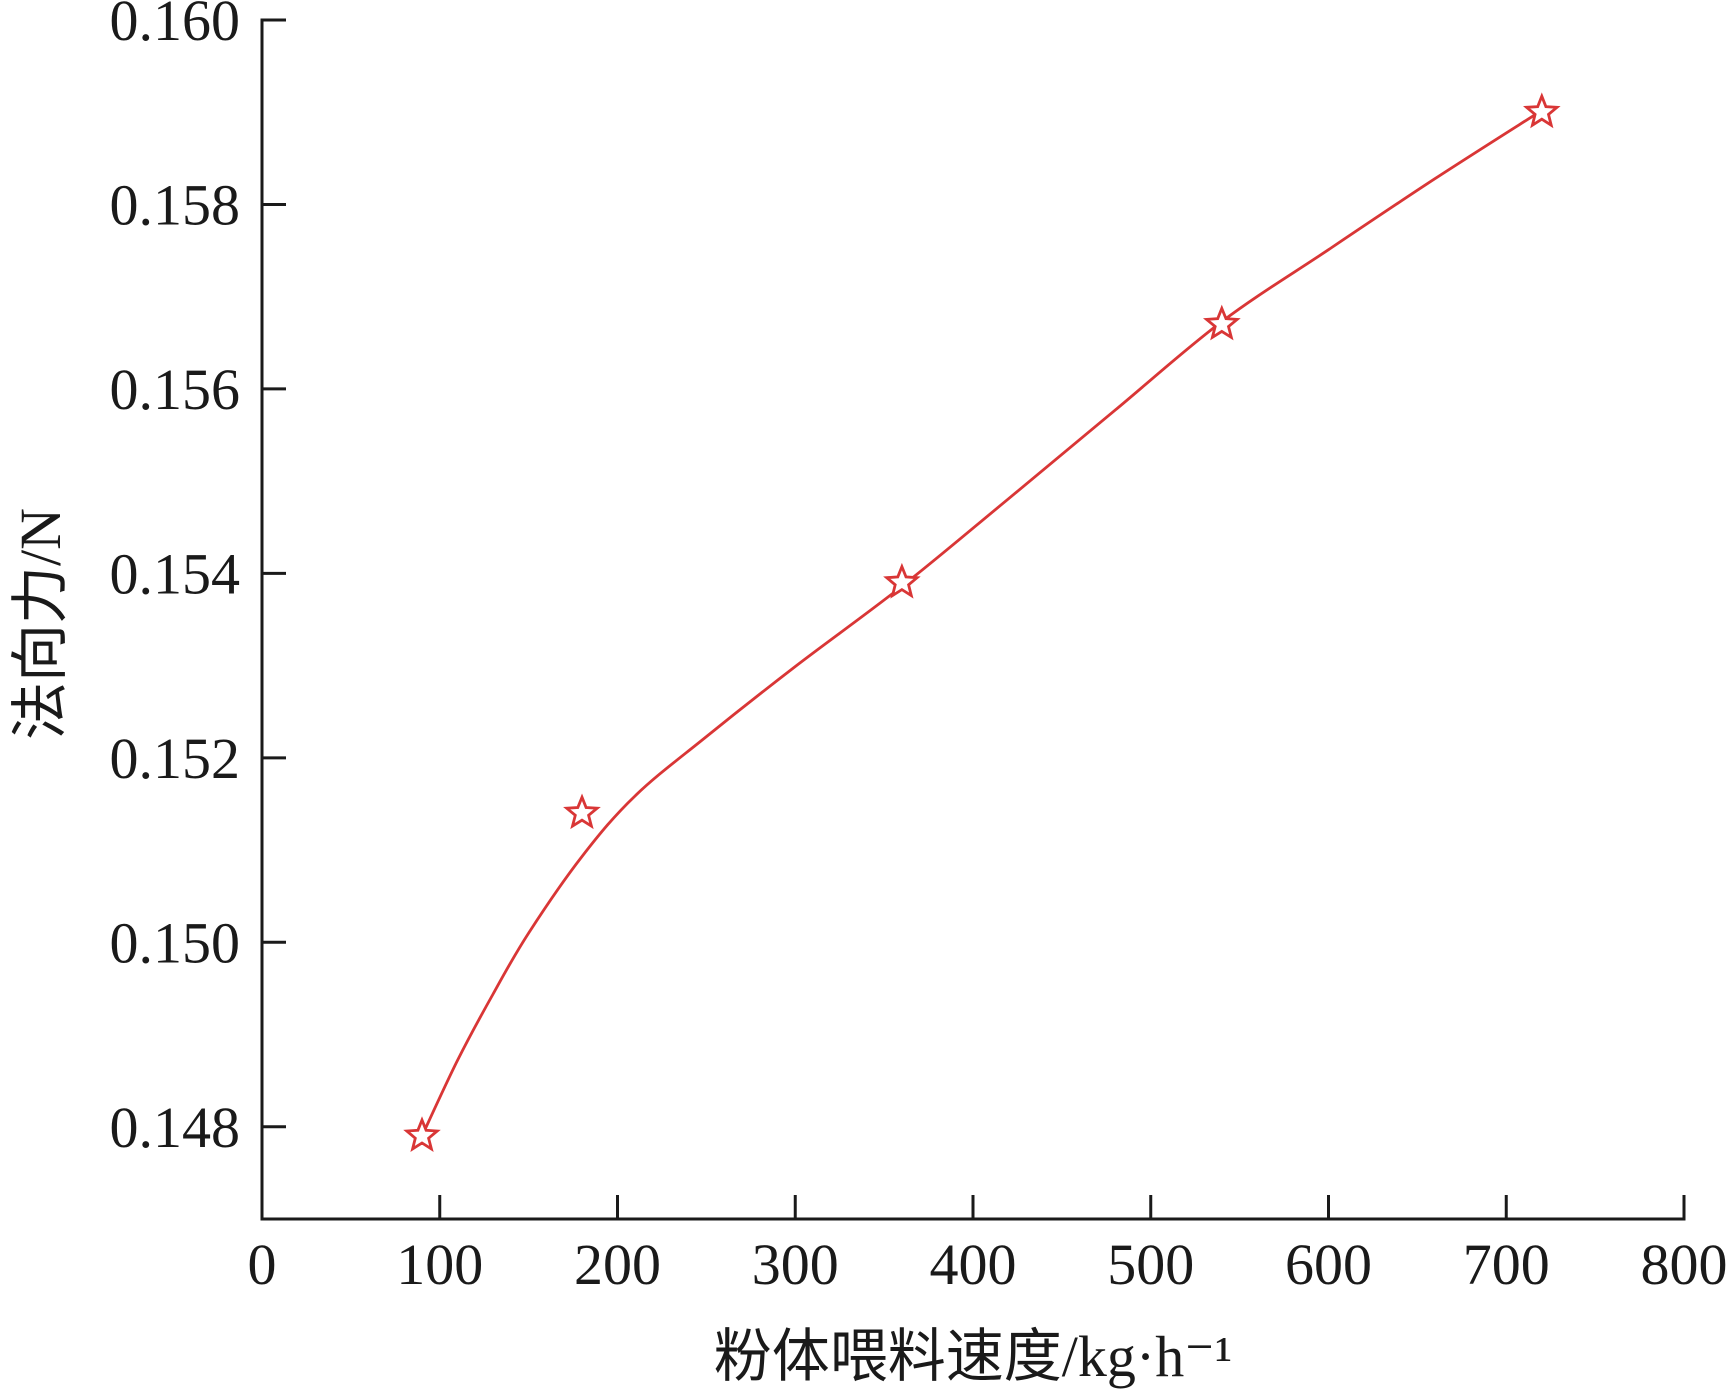 Image resolution: width=1731 pixels, height=1394 pixels. I want to click on x-tick-label: 400, so click(973, 1264).